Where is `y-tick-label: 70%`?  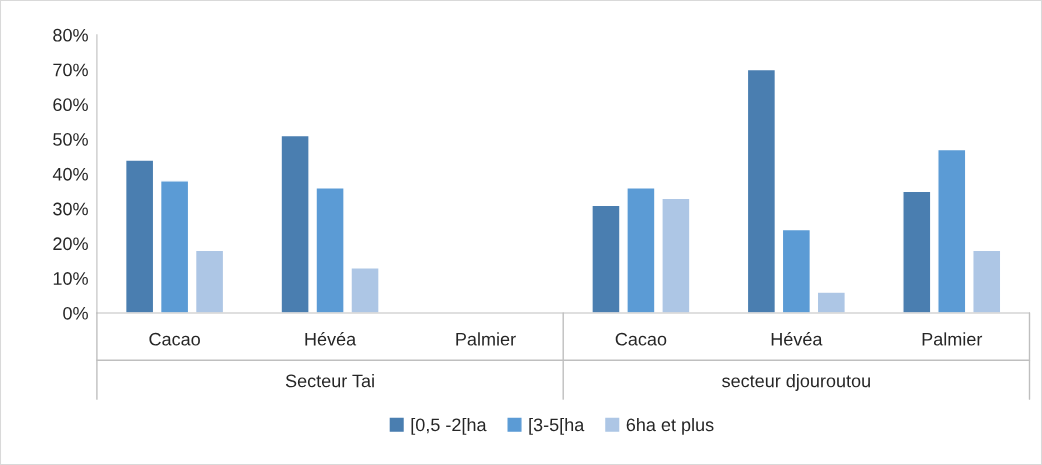 y-tick-label: 70% is located at coordinates (70, 70).